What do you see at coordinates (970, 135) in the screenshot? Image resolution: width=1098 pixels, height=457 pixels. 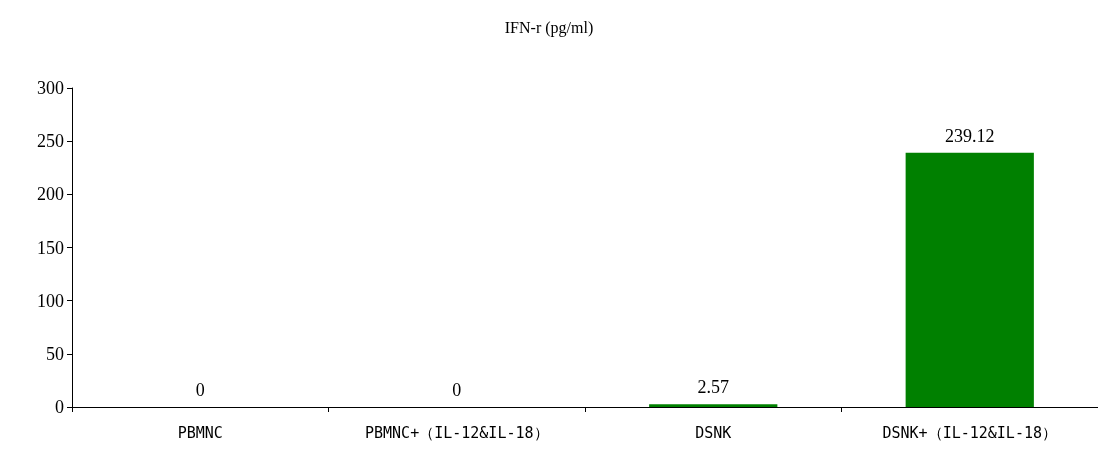 I see `data-label: 239.12` at bounding box center [970, 135].